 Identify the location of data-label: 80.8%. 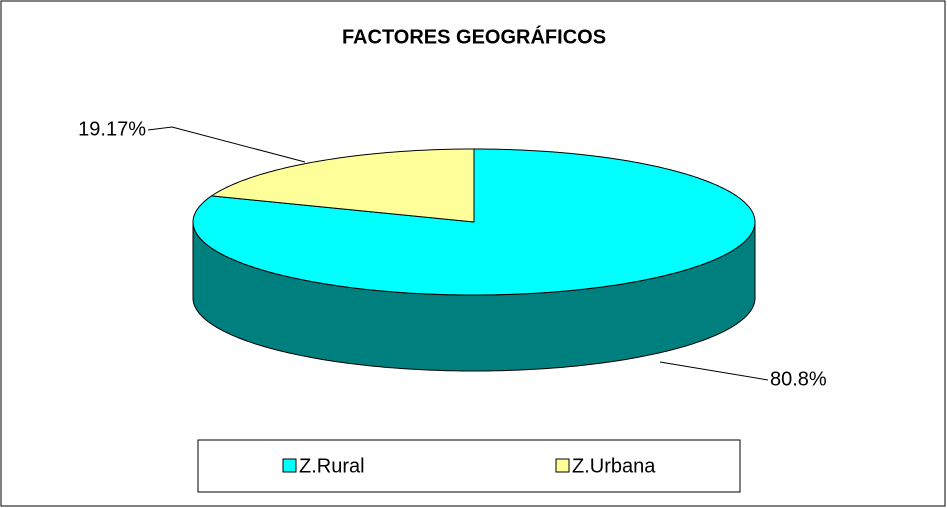
(798, 379).